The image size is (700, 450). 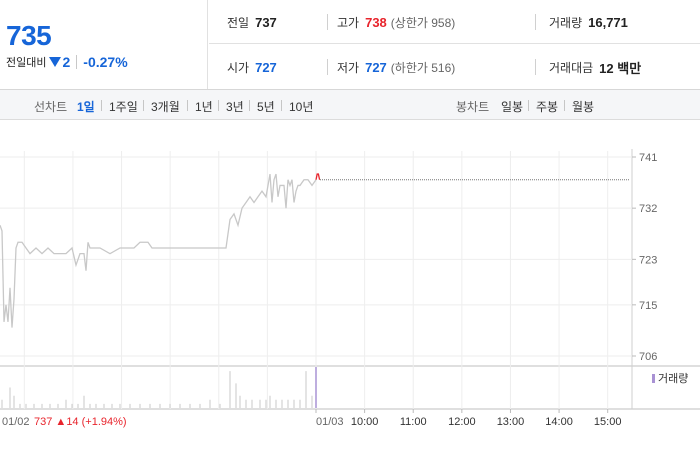 What do you see at coordinates (51, 107) in the screenshot?
I see `line-chart-label: 선차트` at bounding box center [51, 107].